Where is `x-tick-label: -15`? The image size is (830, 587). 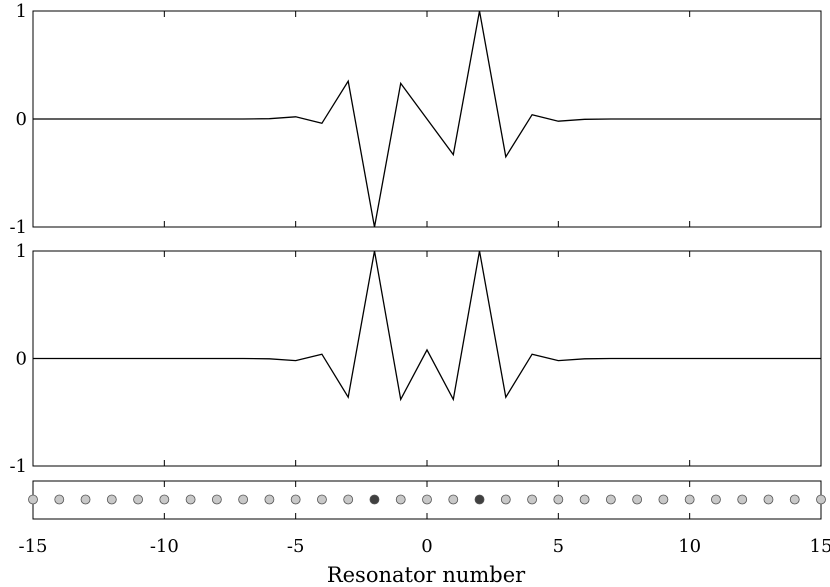
x-tick-label: -15 is located at coordinates (33, 546).